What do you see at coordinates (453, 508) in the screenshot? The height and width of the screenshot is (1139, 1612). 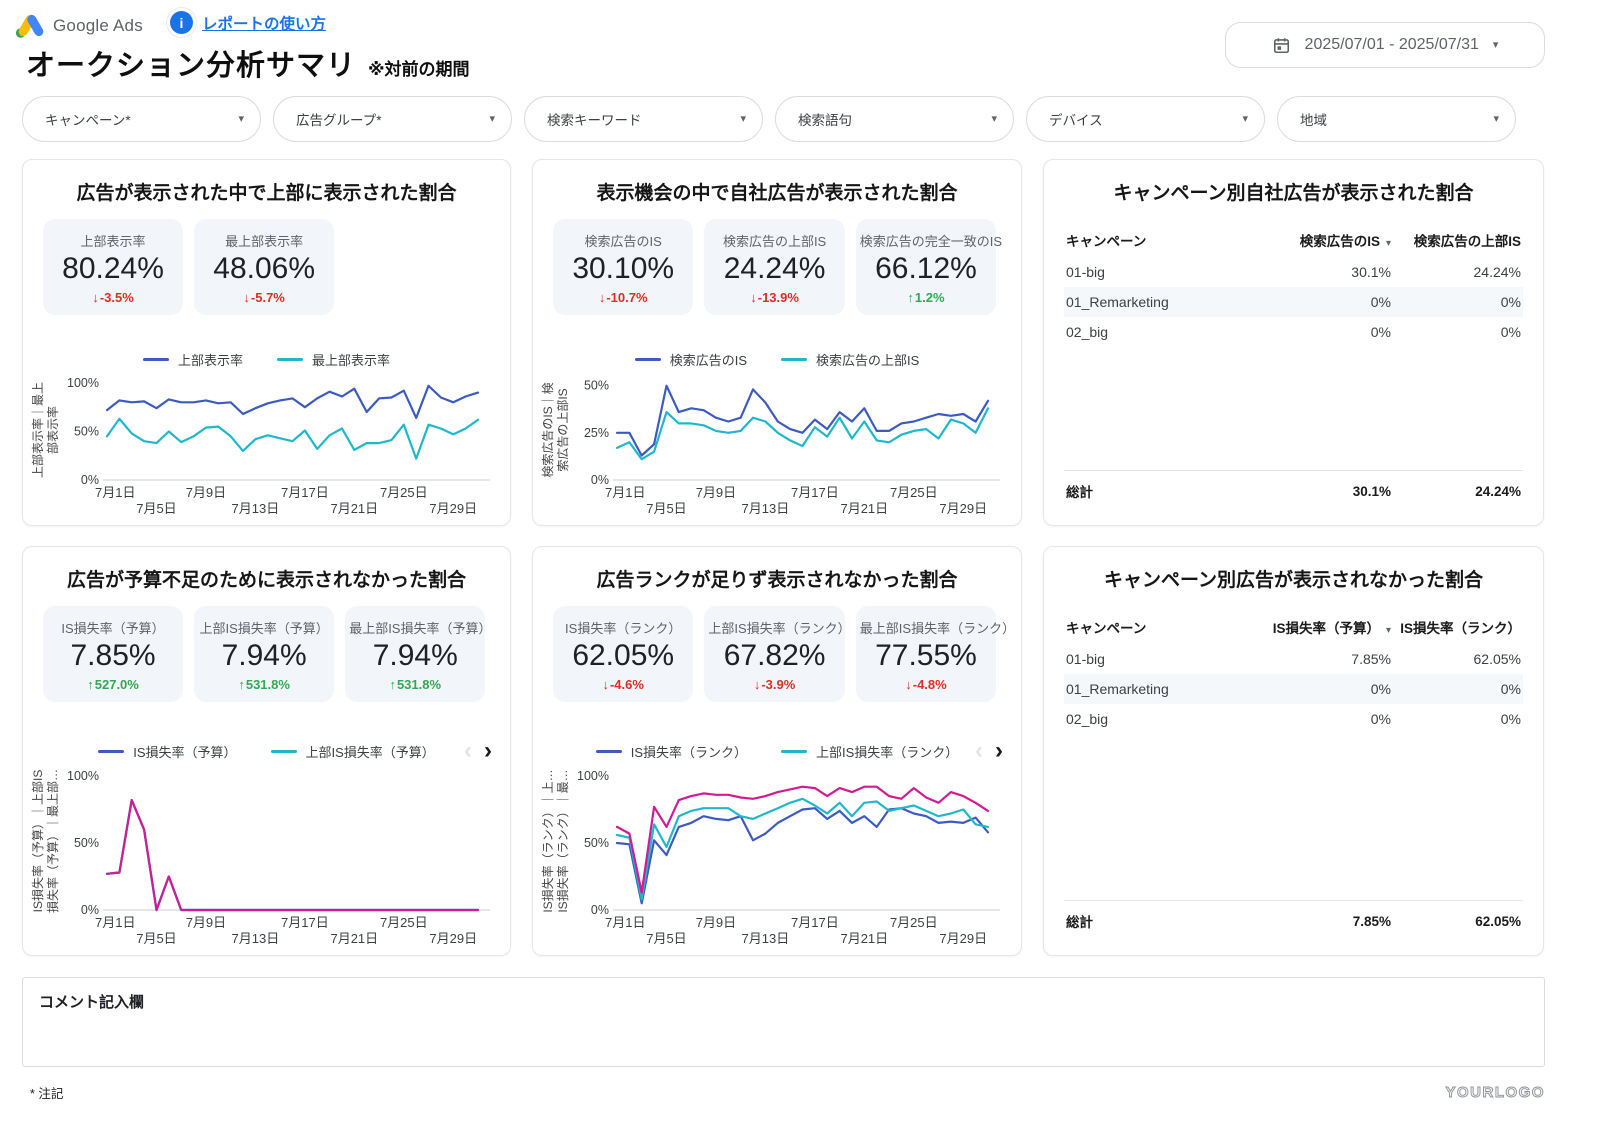 I see `svg-text: 7月29日` at bounding box center [453, 508].